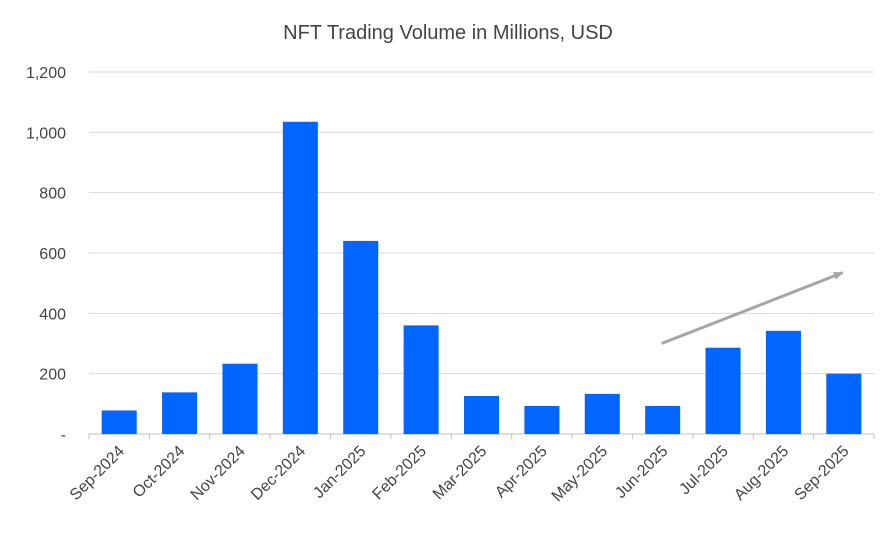 The height and width of the screenshot is (542, 896). I want to click on x-tick-label: Mar-2025, so click(460, 473).